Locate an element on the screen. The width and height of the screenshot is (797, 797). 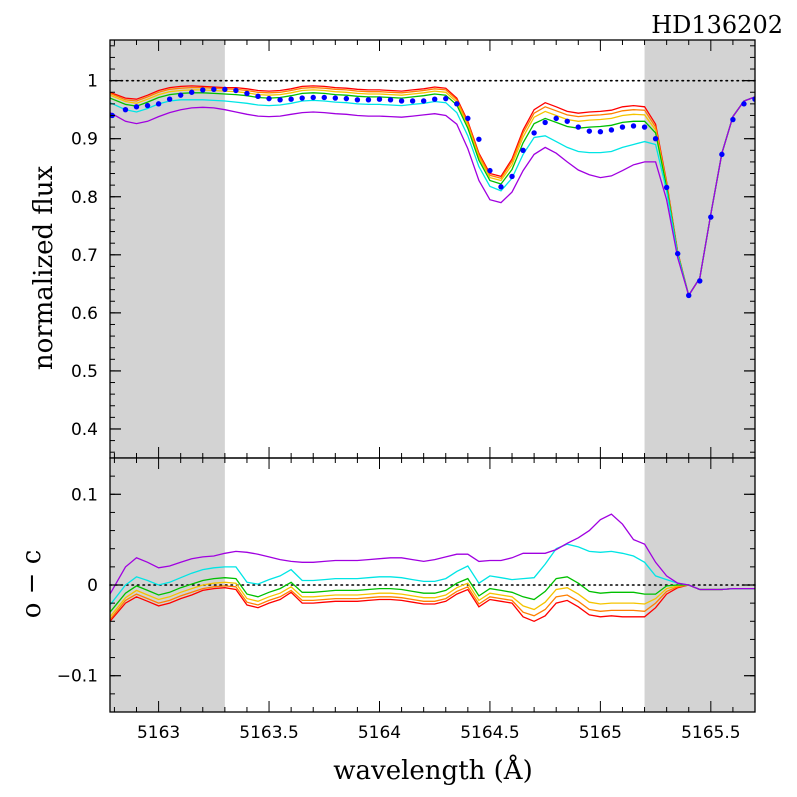
series-group is located at coordinates (432, 568).